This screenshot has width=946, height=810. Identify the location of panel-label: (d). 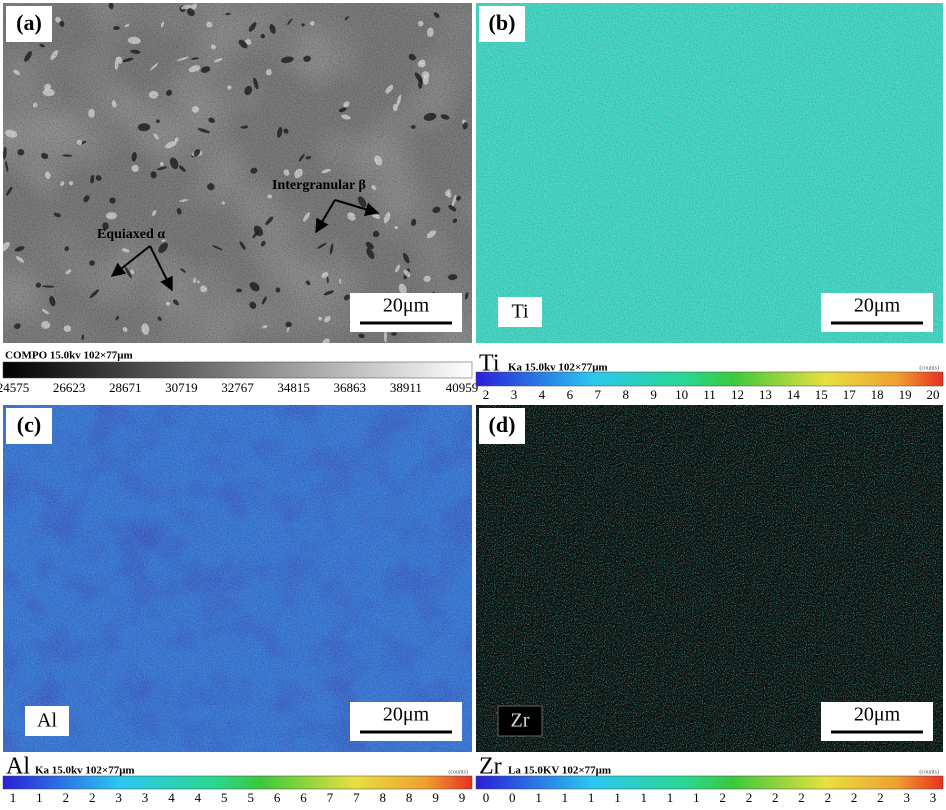
(502, 424).